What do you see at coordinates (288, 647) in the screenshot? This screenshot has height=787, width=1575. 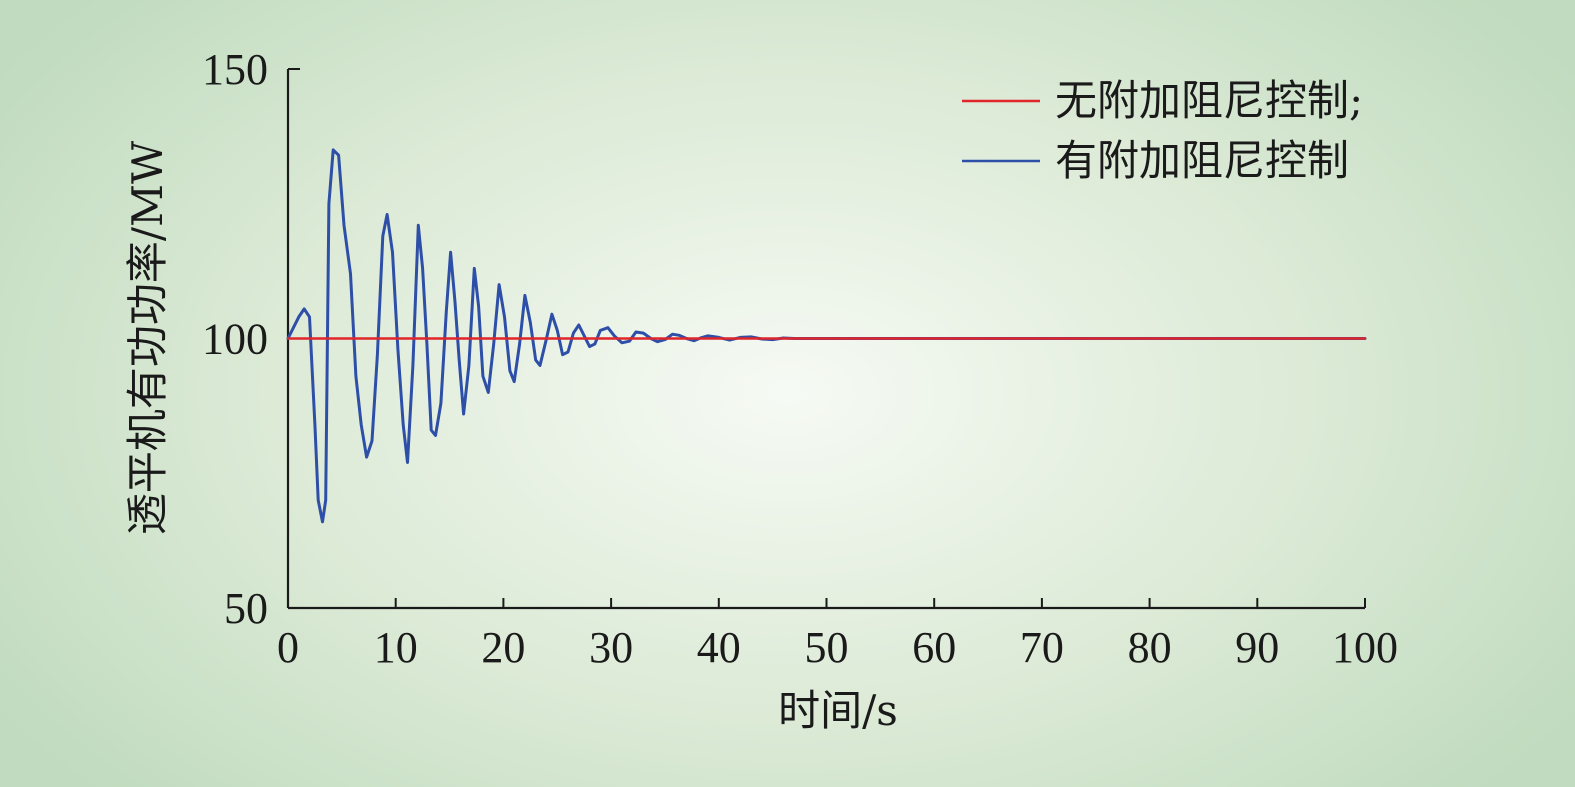 I see `x-tick-label: 0` at bounding box center [288, 647].